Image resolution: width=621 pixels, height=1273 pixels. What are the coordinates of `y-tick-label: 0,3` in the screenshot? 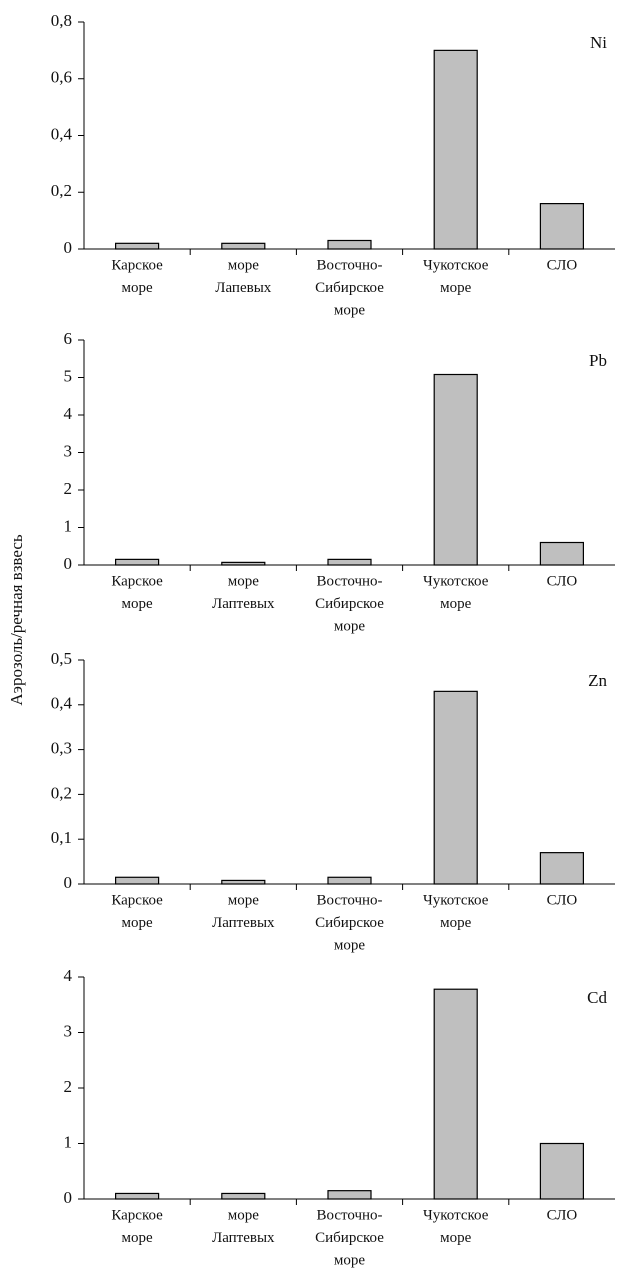 It's located at (61, 748).